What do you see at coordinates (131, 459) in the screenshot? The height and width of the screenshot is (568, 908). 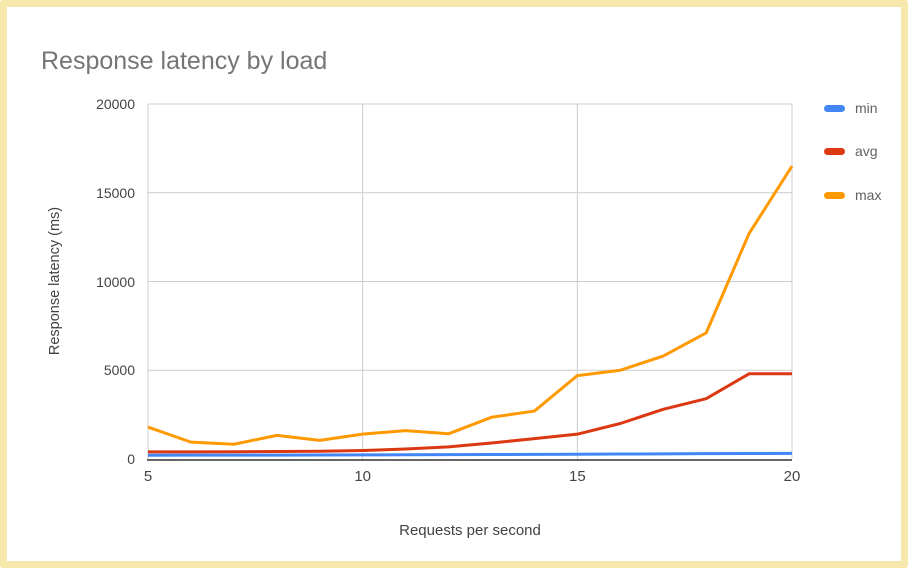 I see `y-tick-label: 0` at bounding box center [131, 459].